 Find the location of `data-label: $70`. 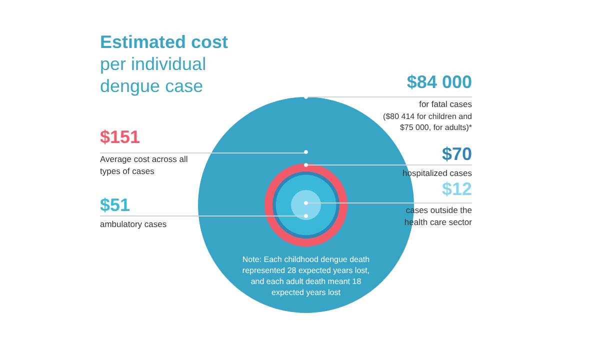

data-label: $70 is located at coordinates (457, 154).